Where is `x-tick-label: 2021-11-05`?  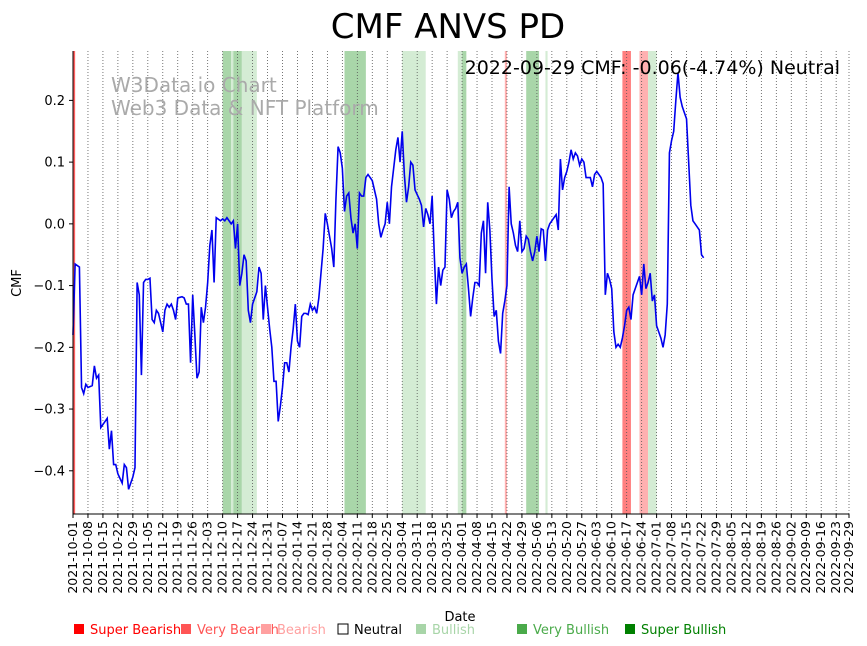 x-tick-label: 2021-11-05 is located at coordinates (147, 557).